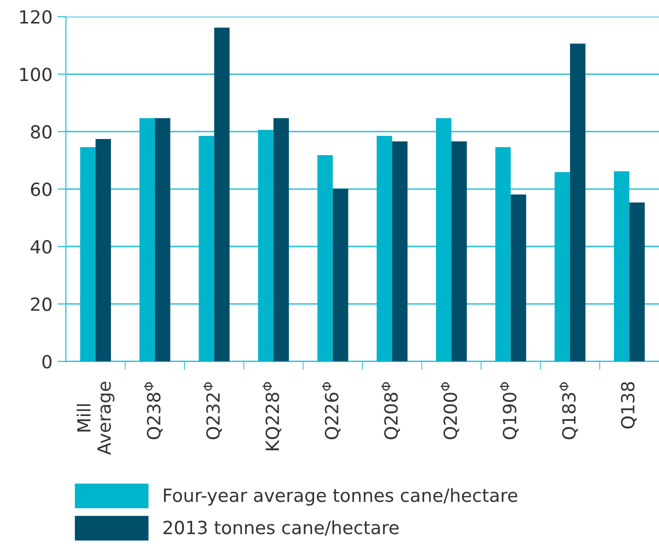 This screenshot has width=659, height=556. Describe the element at coordinates (47, 361) in the screenshot. I see `y-tick-label: 0` at that location.